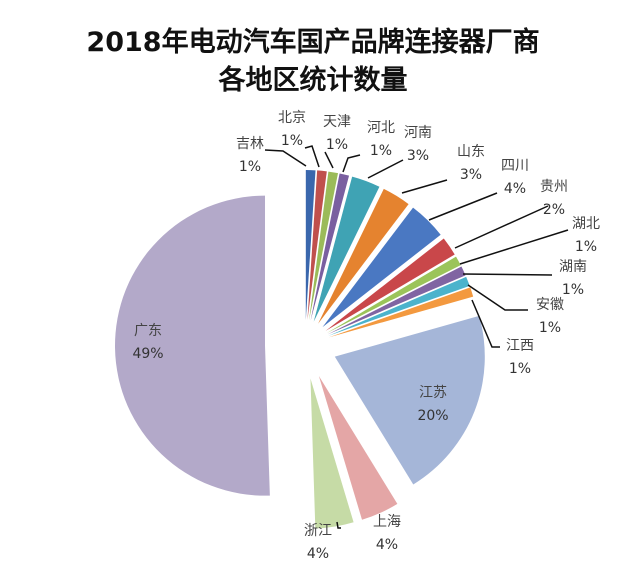 The width and height of the screenshot is (626, 566). What do you see at coordinates (418, 133) in the screenshot?
I see `slice-label: 河南` at bounding box center [418, 133].